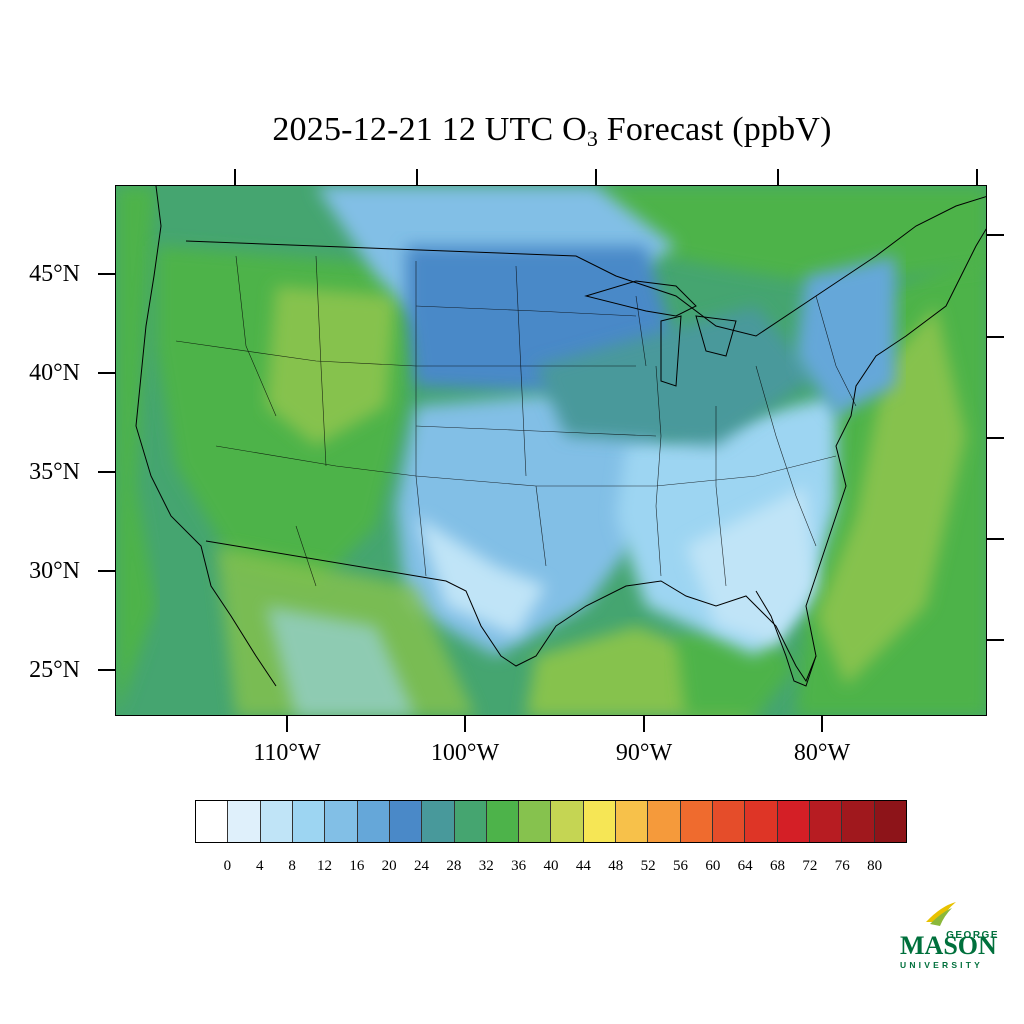 The width and height of the screenshot is (1024, 1024). I want to click on colorbar-label: 80, so click(875, 866).